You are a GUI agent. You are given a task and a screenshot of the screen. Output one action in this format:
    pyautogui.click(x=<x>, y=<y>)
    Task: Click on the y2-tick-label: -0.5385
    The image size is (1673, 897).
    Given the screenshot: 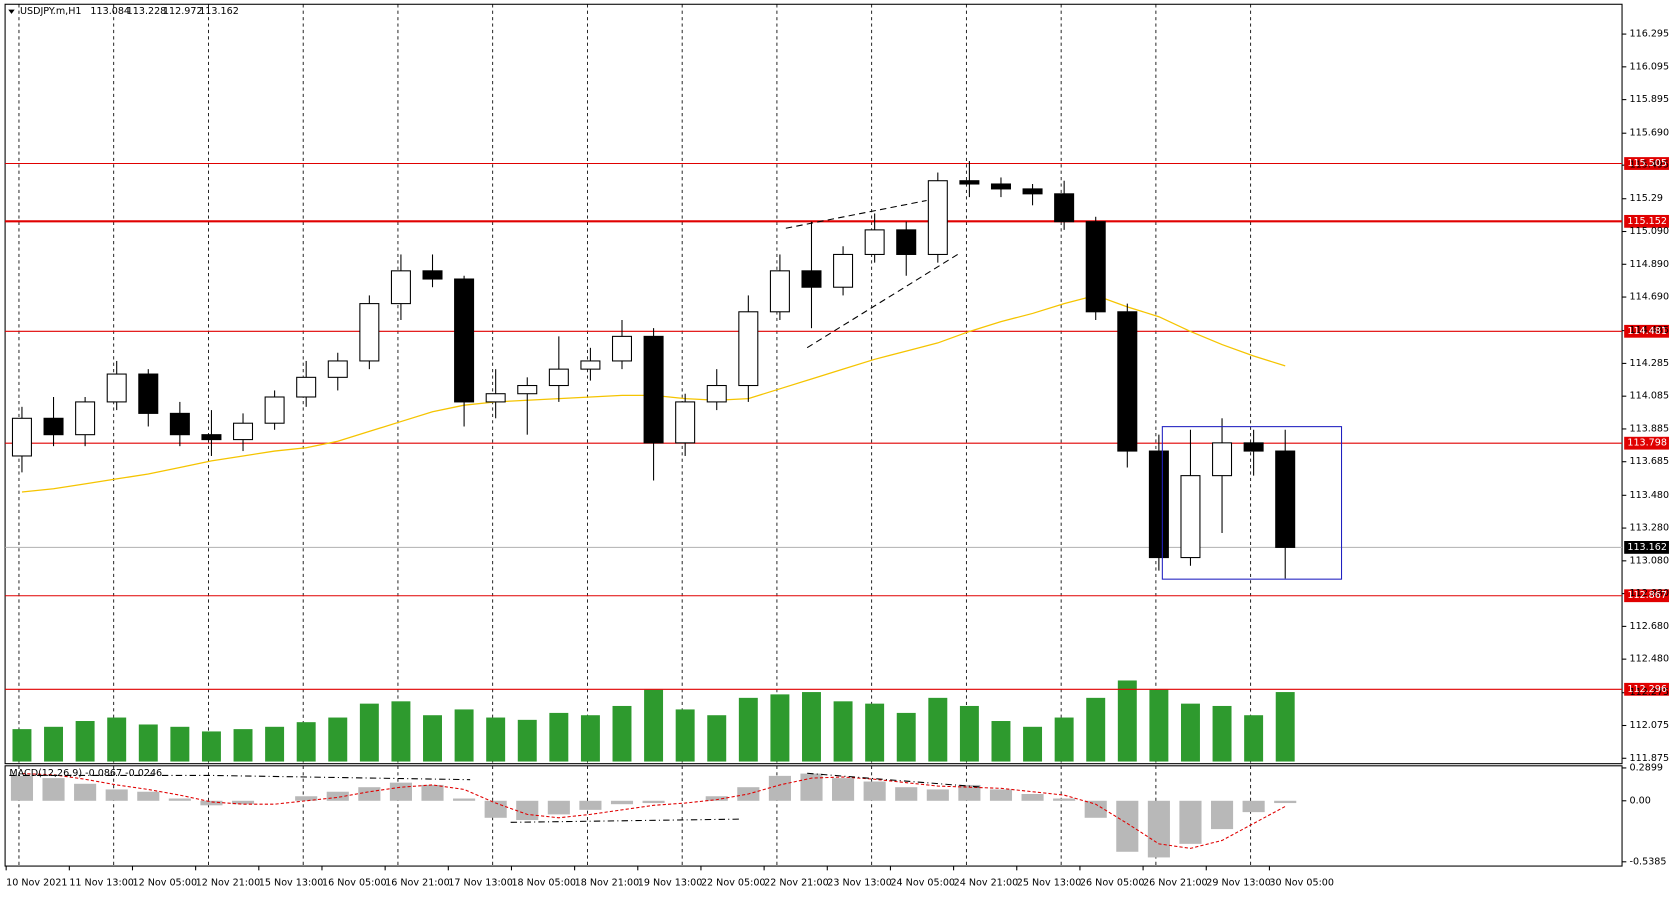 What is the action you would take?
    pyautogui.click(x=1648, y=861)
    